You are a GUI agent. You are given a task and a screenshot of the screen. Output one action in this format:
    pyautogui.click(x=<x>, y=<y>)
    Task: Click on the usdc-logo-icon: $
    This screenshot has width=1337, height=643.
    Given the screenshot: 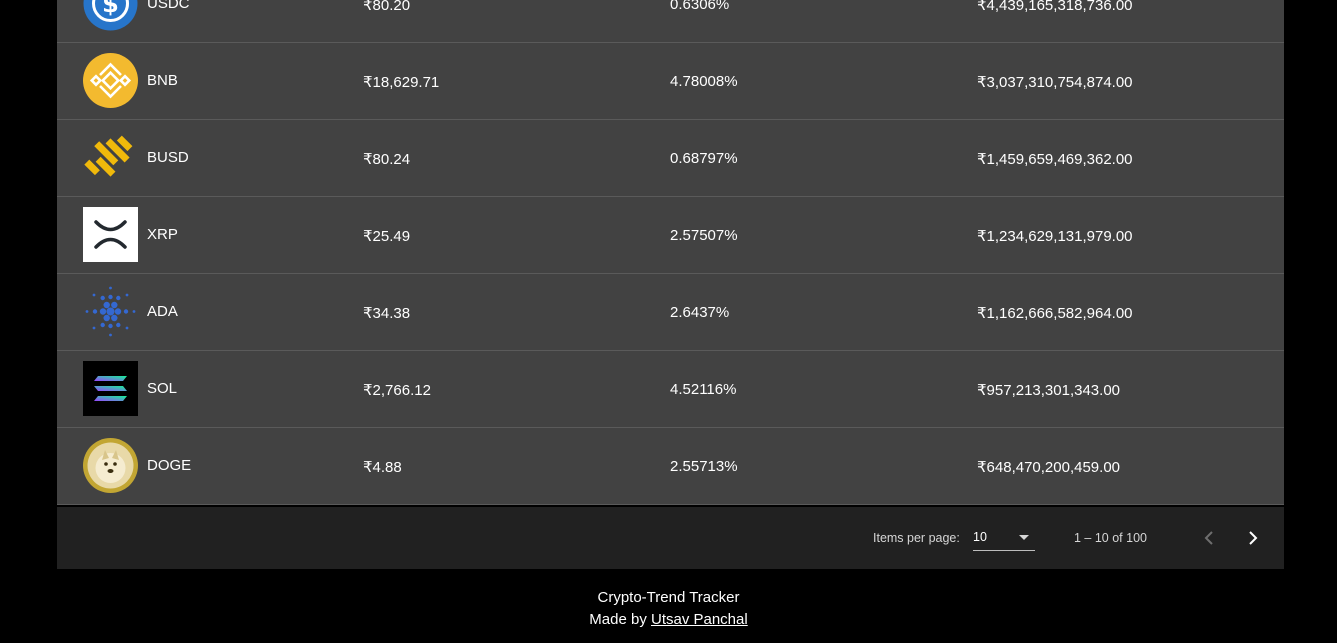 What is the action you would take?
    pyautogui.click(x=110, y=15)
    